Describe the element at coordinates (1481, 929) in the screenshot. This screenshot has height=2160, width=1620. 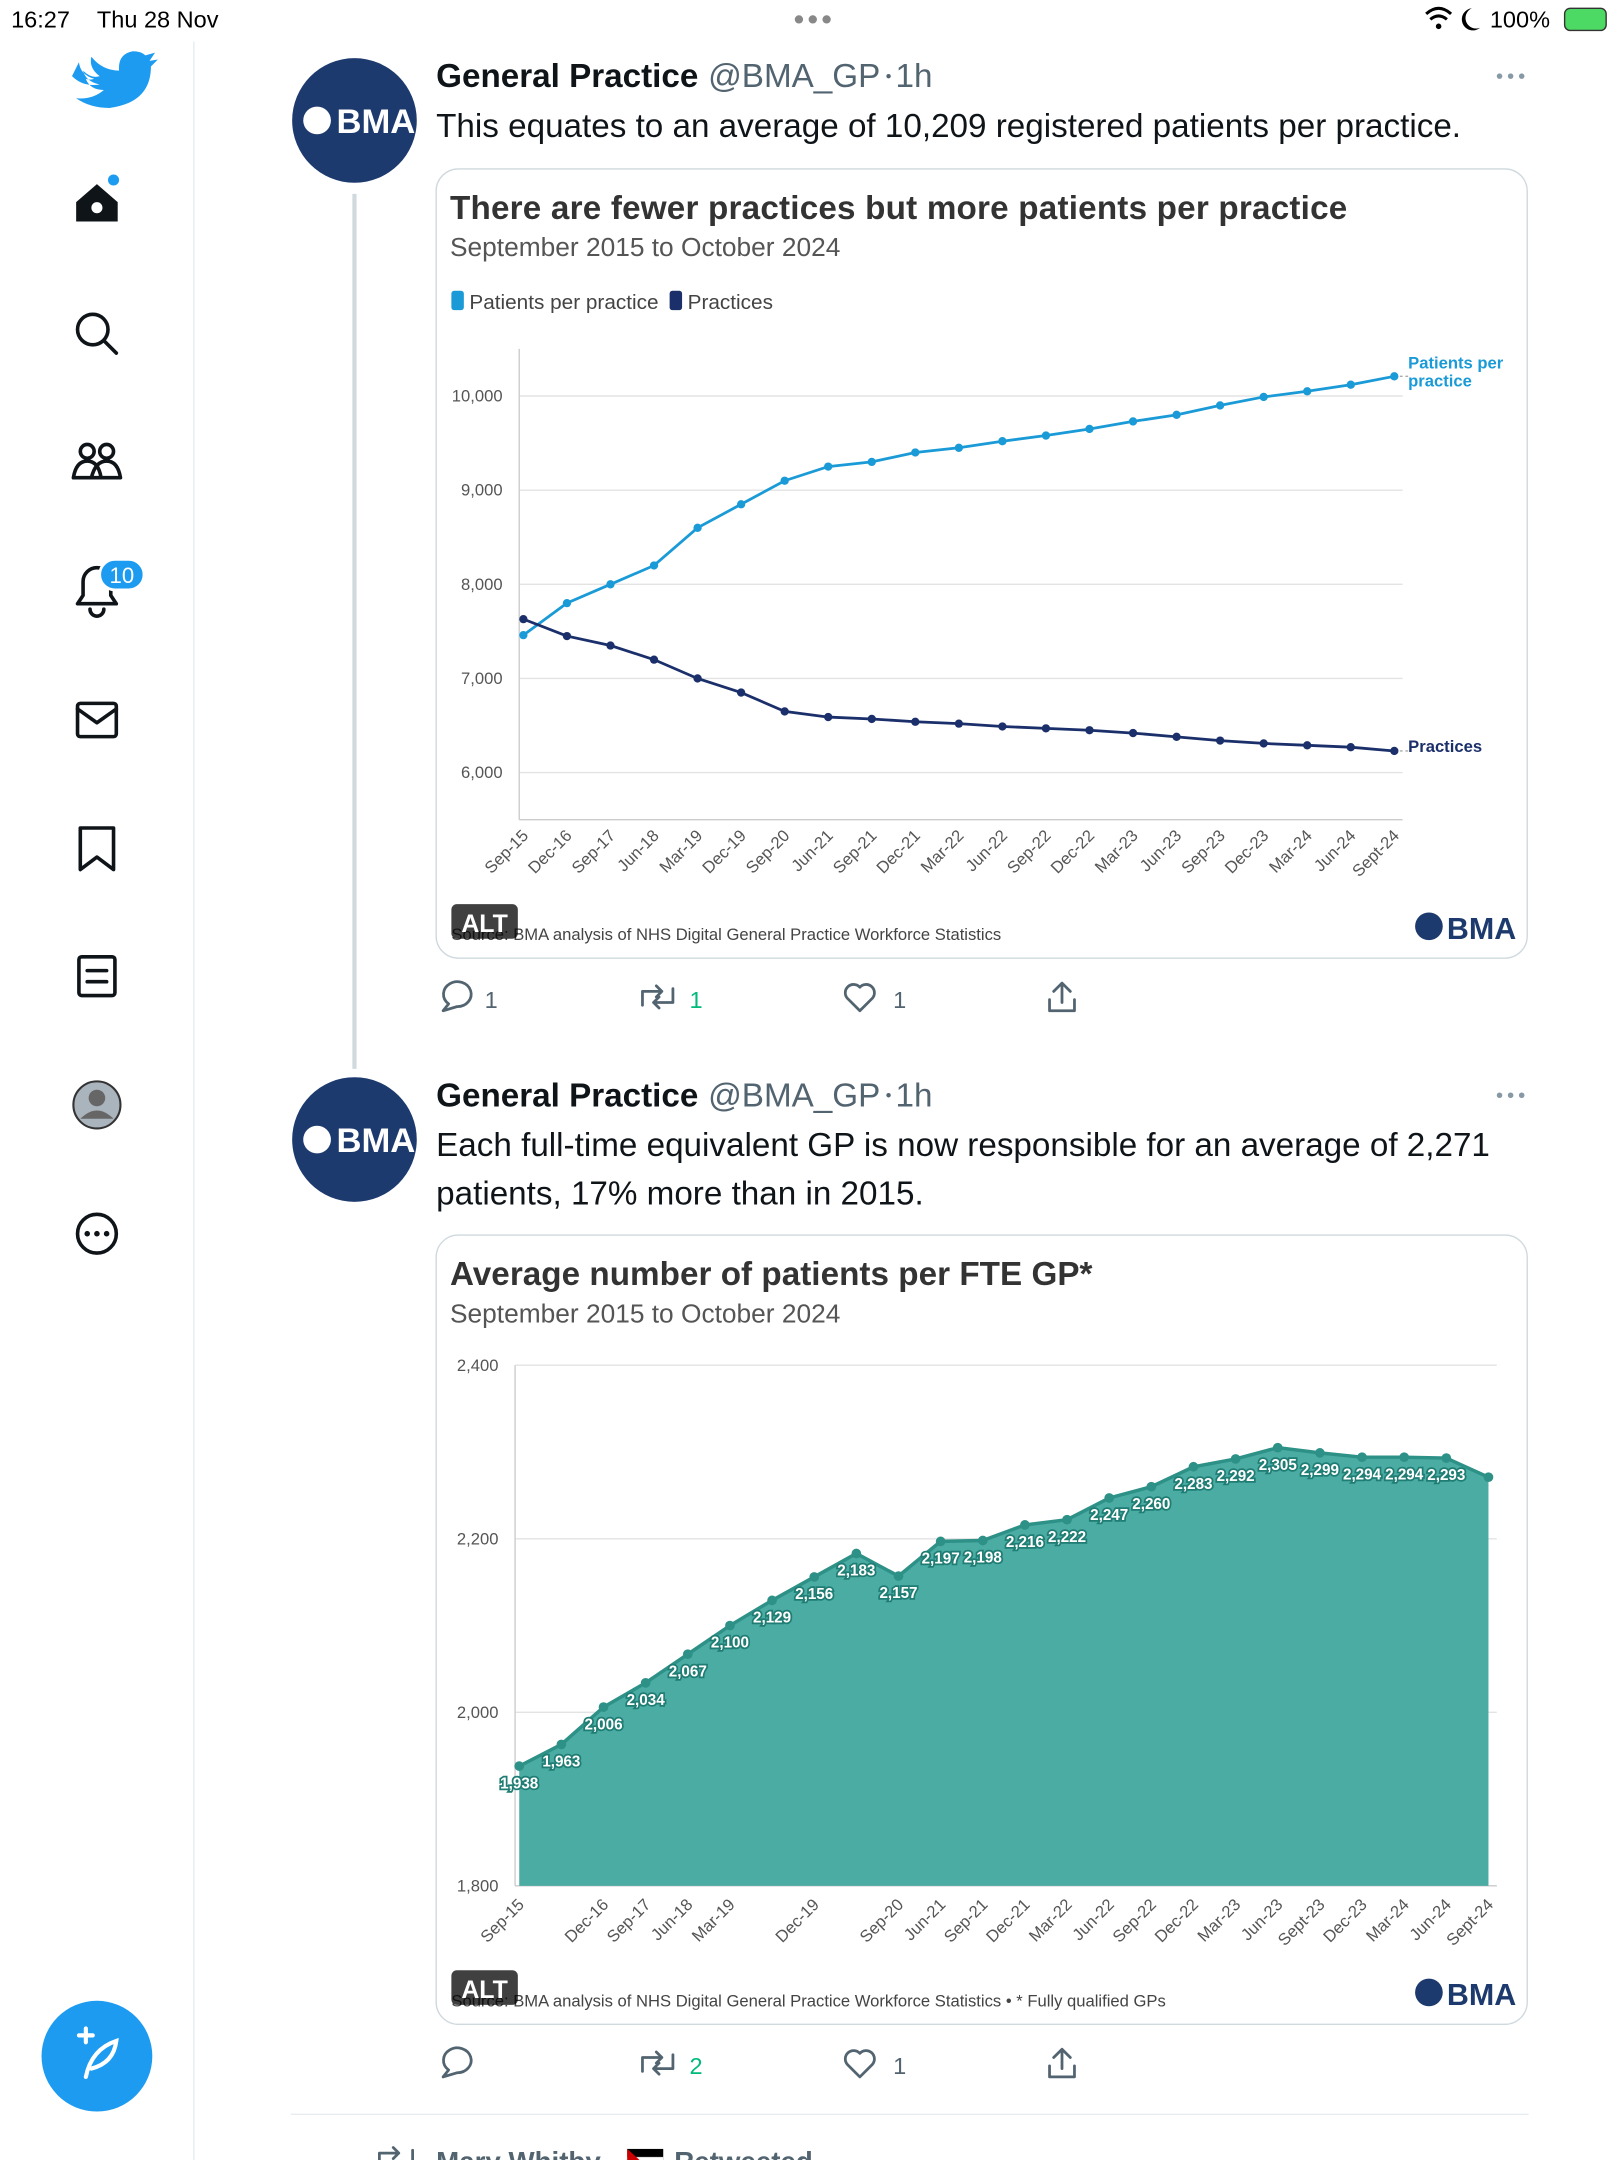
I see `logo-text: BMA` at that location.